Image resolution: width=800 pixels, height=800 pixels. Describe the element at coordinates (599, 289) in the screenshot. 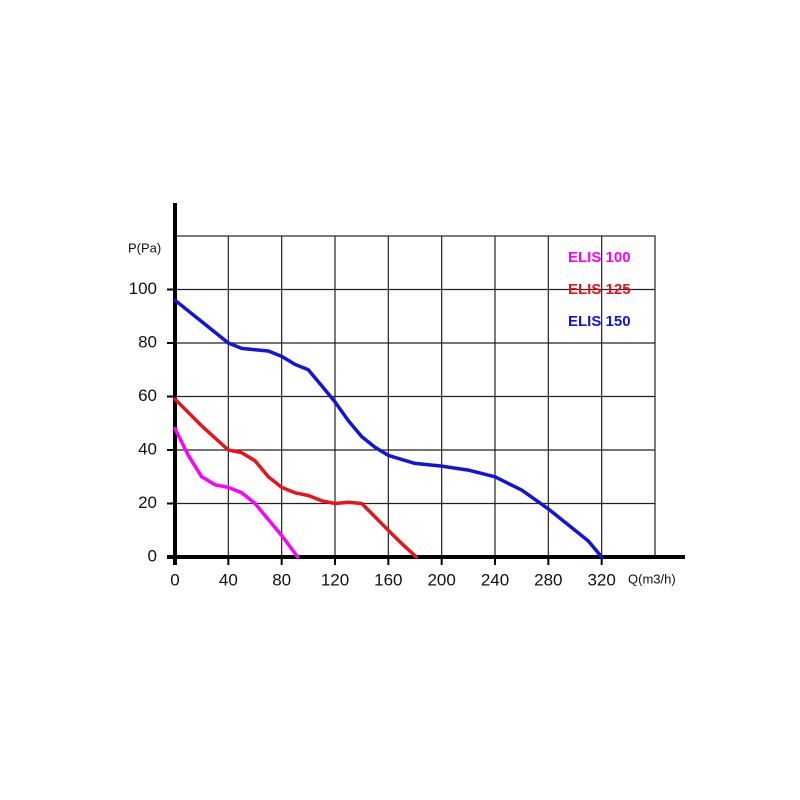

I see `legend-entry: ELIS 125` at that location.